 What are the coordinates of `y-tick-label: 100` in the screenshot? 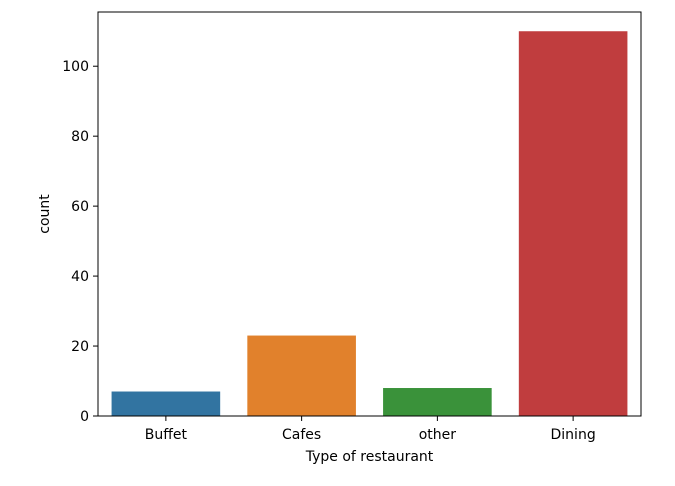 It's located at (75, 67).